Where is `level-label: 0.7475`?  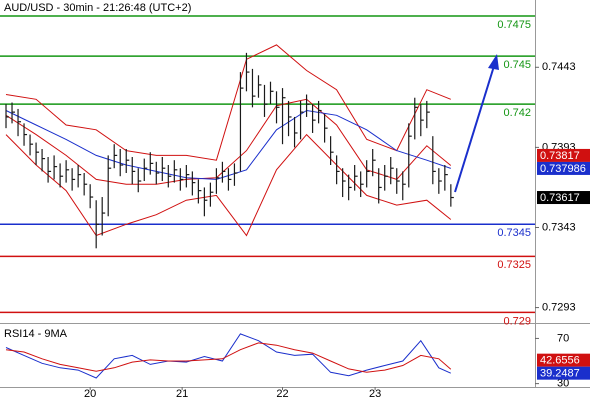
level-label: 0.7475 is located at coordinates (514, 25).